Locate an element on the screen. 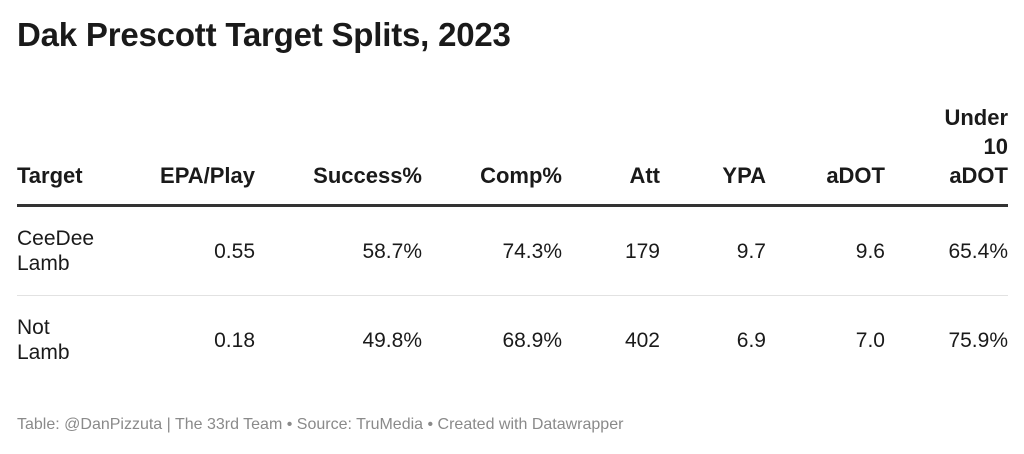 This screenshot has width=1024, height=454. col-header-comp: Comp% is located at coordinates (492, 155).